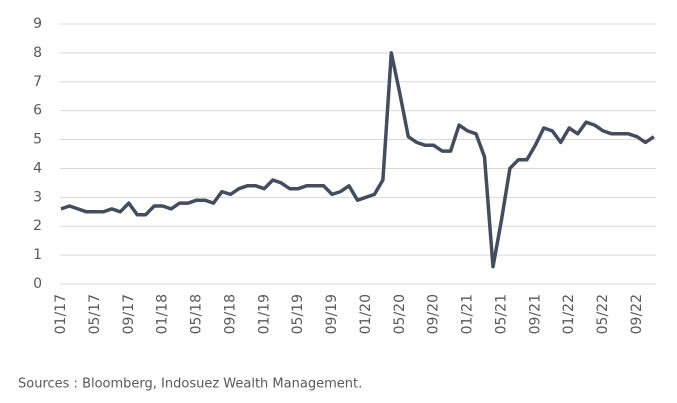  What do you see at coordinates (535, 314) in the screenshot?
I see `x-tick-label: 09/21` at bounding box center [535, 314].